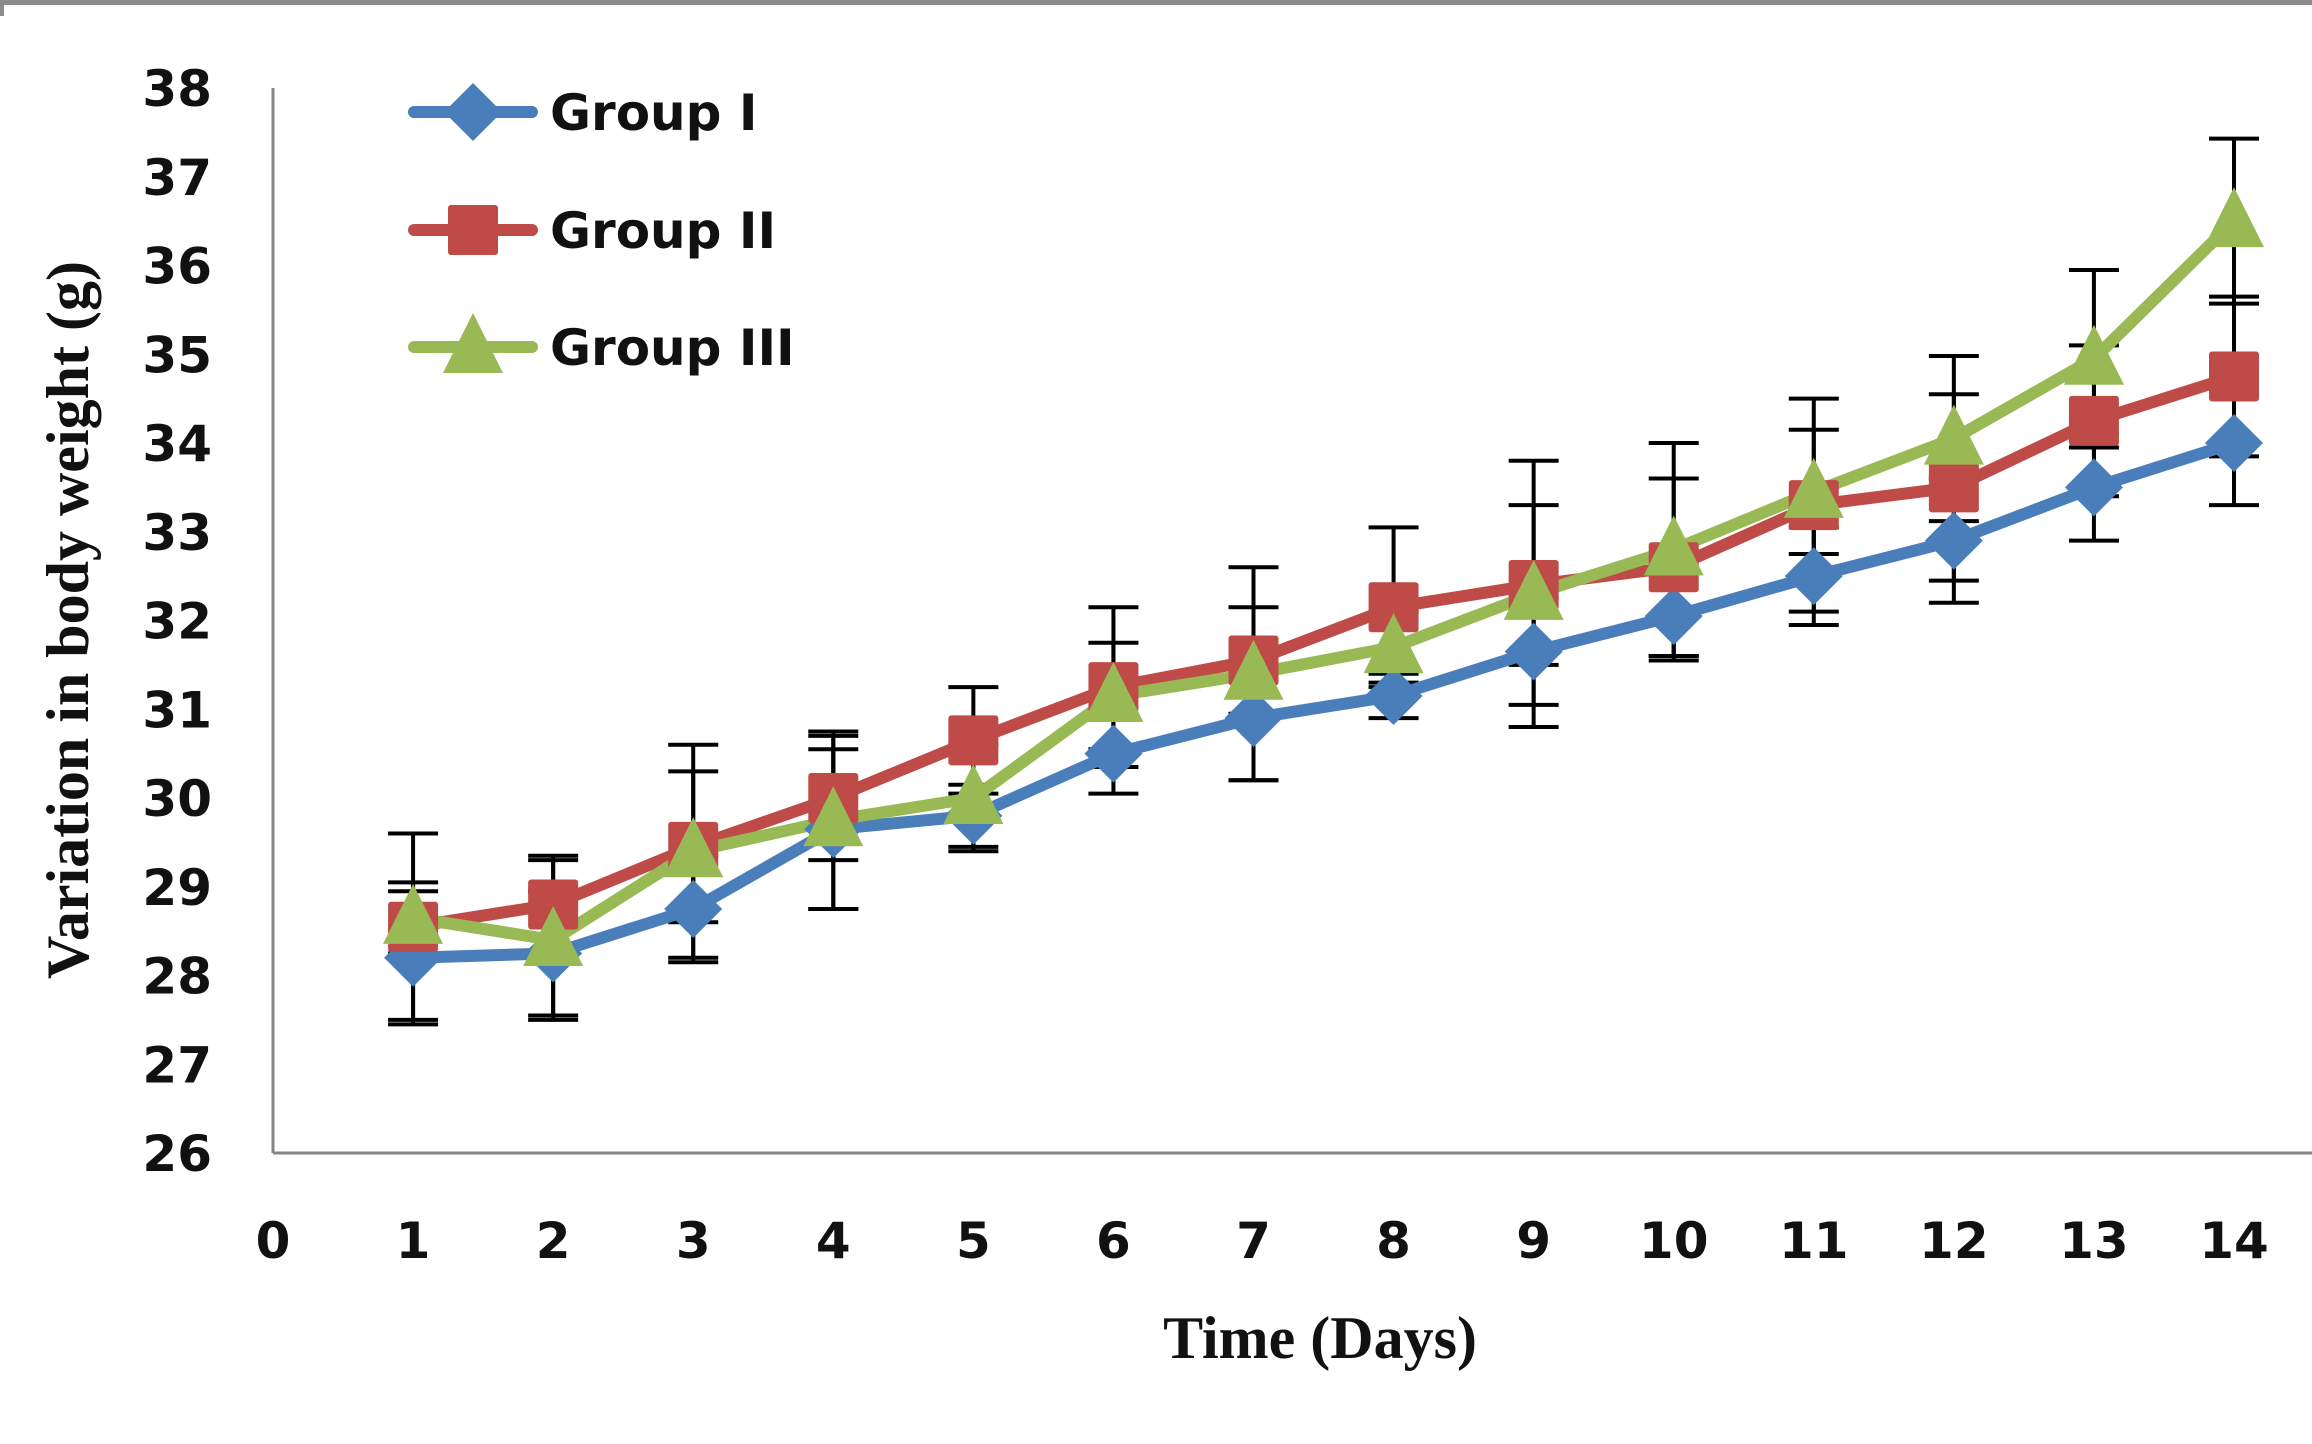 This screenshot has width=2312, height=1444. What do you see at coordinates (177, 267) in the screenshot?
I see `y-tick-label: 36` at bounding box center [177, 267].